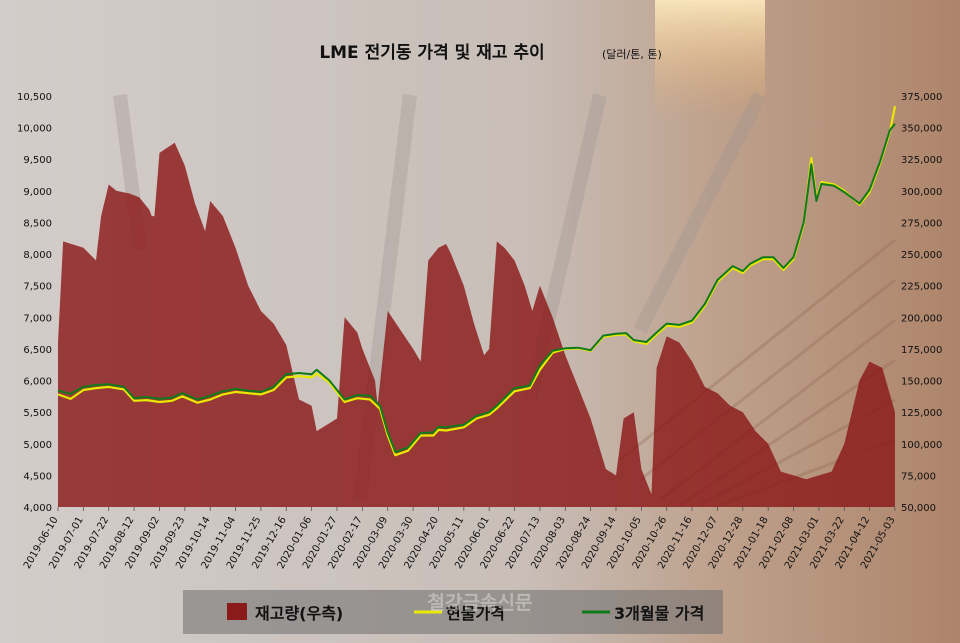 This screenshot has height=643, width=960. What do you see at coordinates (921, 287) in the screenshot?
I see `y-right-tick-label: 225,000` at bounding box center [921, 287].